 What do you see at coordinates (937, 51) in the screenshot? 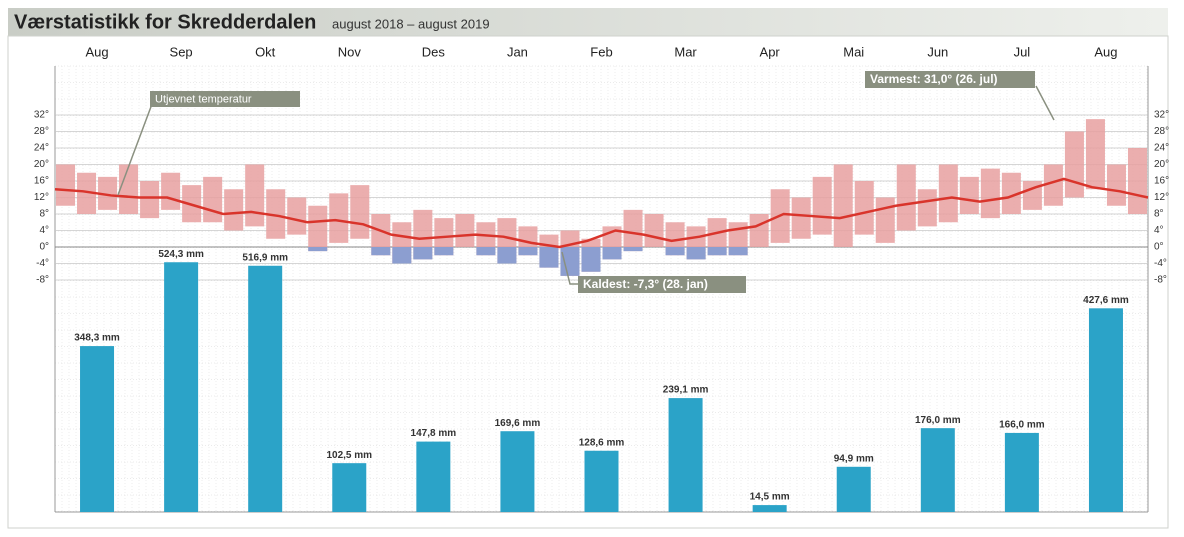
I see `x-tick-label: Jun` at bounding box center [937, 51].